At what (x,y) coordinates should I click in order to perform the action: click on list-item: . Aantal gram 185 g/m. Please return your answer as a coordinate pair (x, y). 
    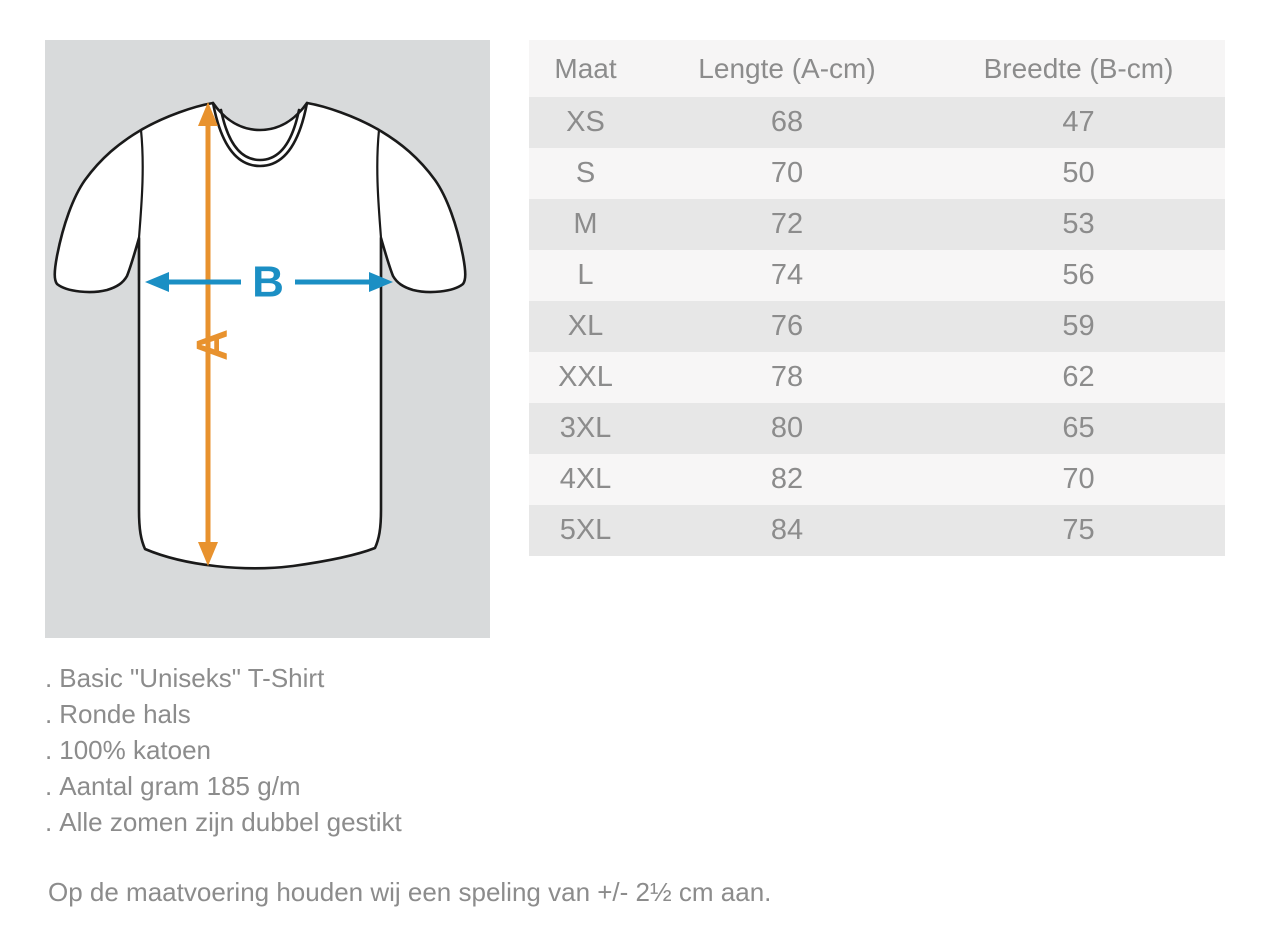
    Looking at the image, I should click on (223, 786).